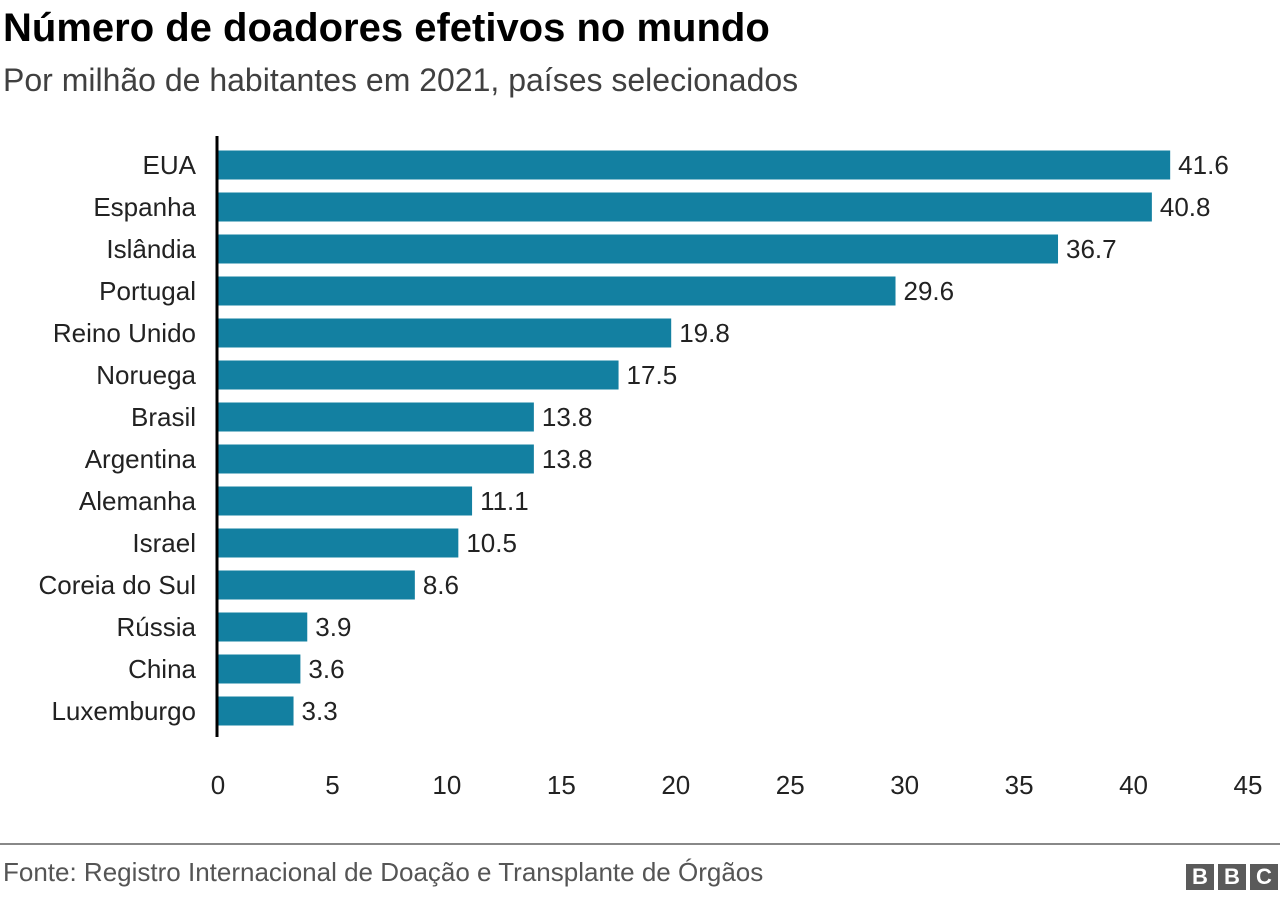 The height and width of the screenshot is (900, 1280). Describe the element at coordinates (157, 627) in the screenshot. I see `category-label: Rússia` at that location.